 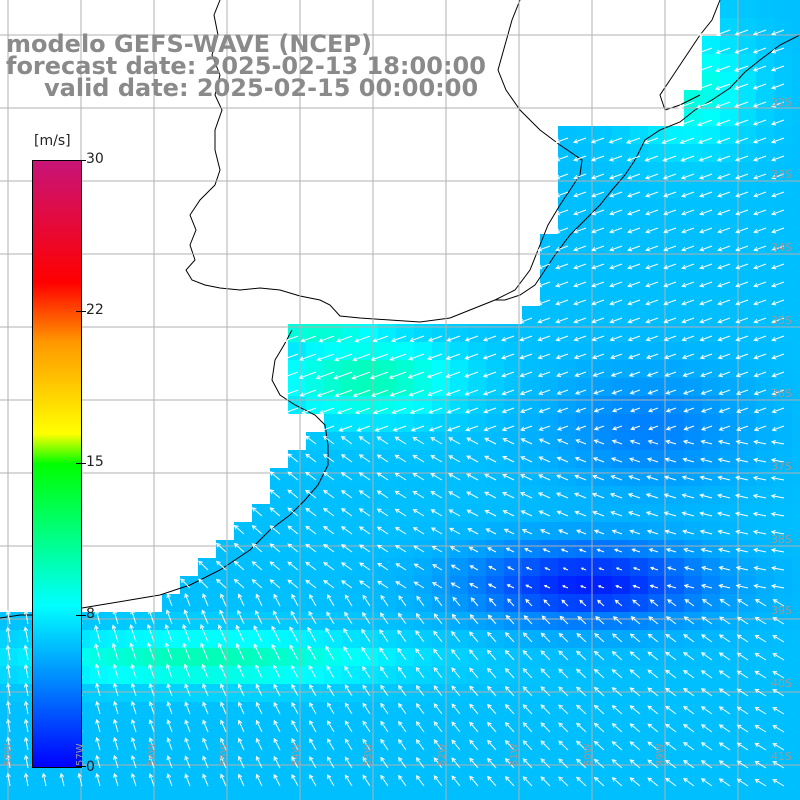 What do you see at coordinates (442, 754) in the screenshot?
I see `lon-label: 52W` at bounding box center [442, 754].